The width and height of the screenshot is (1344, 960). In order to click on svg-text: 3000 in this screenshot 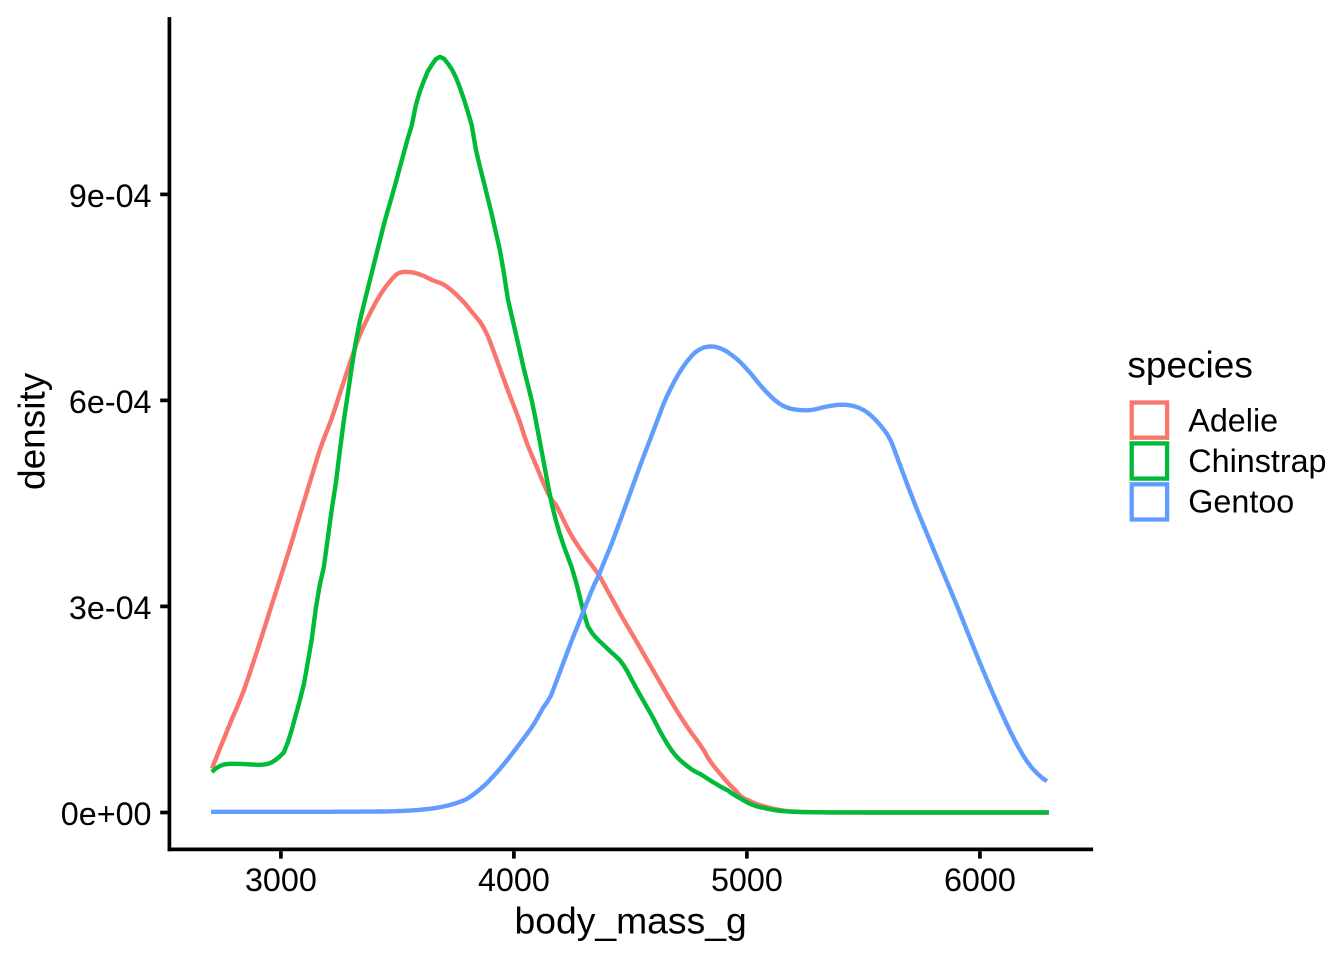, I will do `click(281, 880)`.